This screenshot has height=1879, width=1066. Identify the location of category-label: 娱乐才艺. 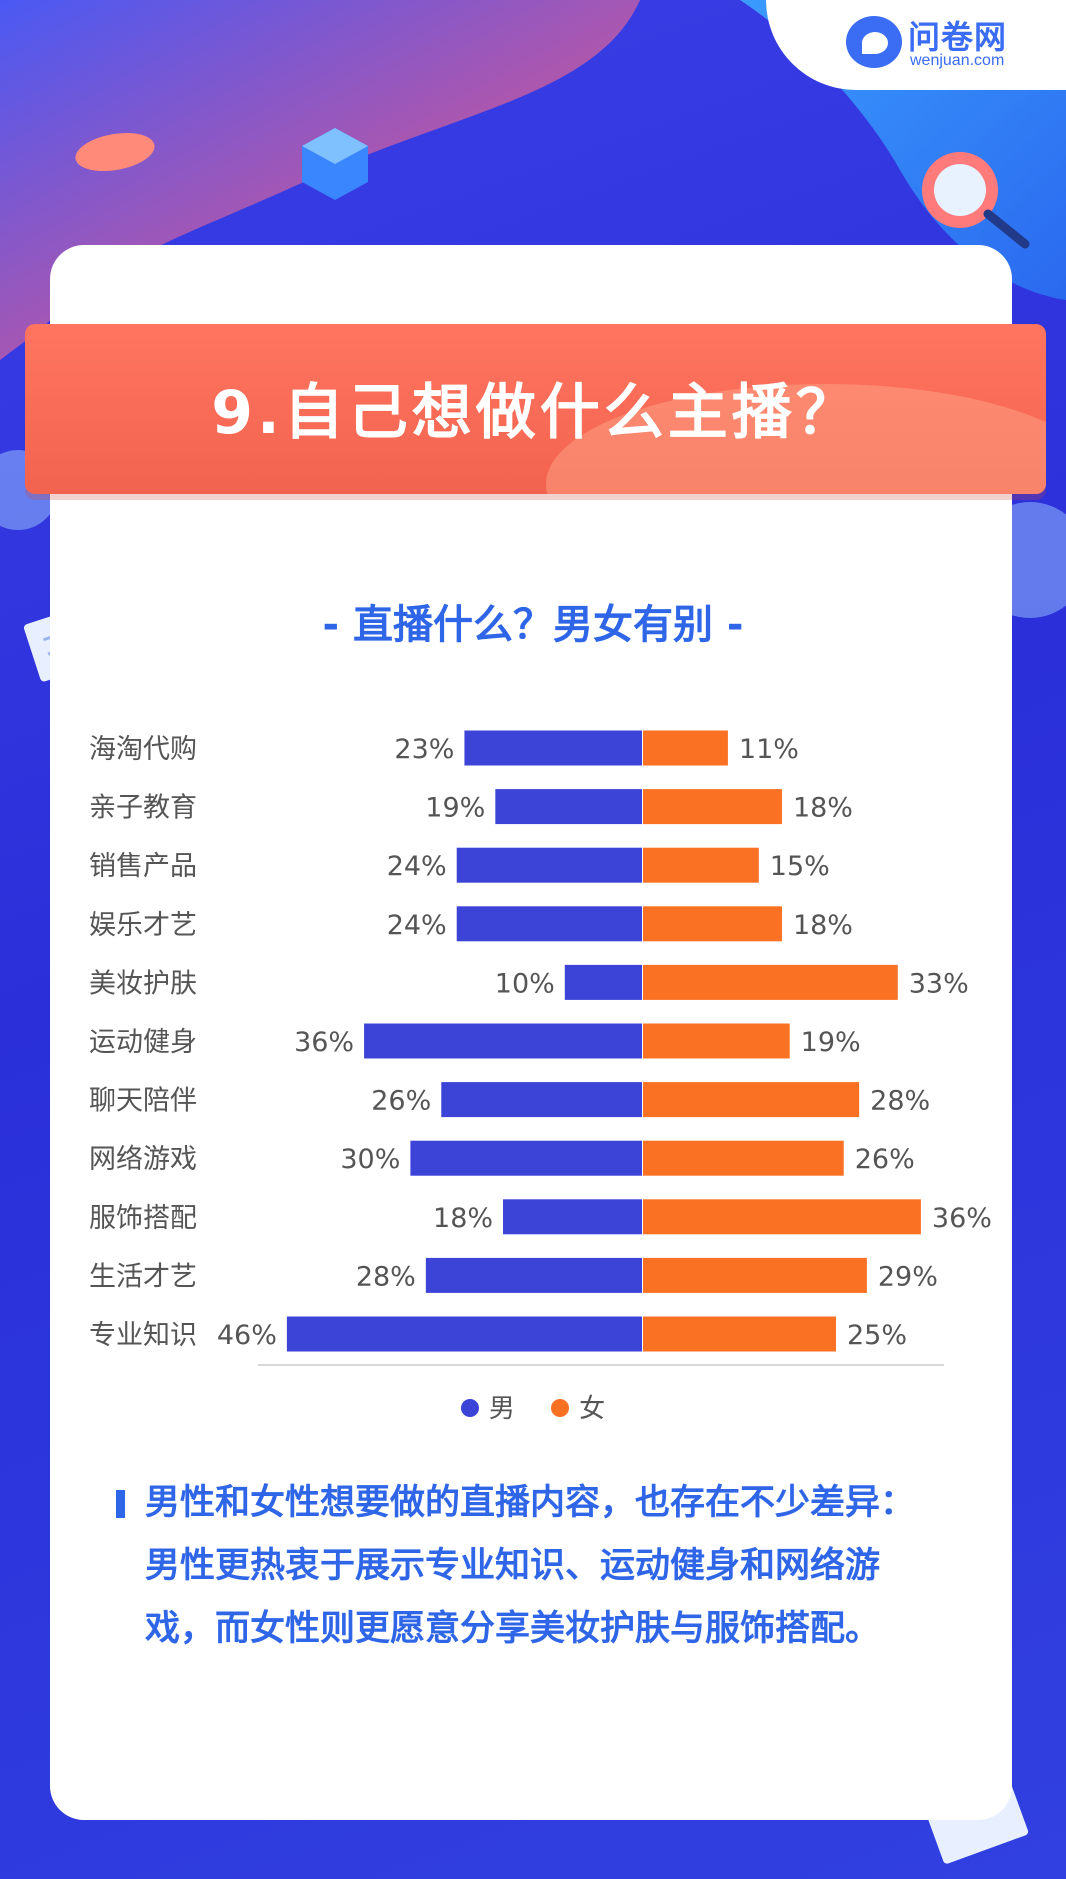
(143, 925).